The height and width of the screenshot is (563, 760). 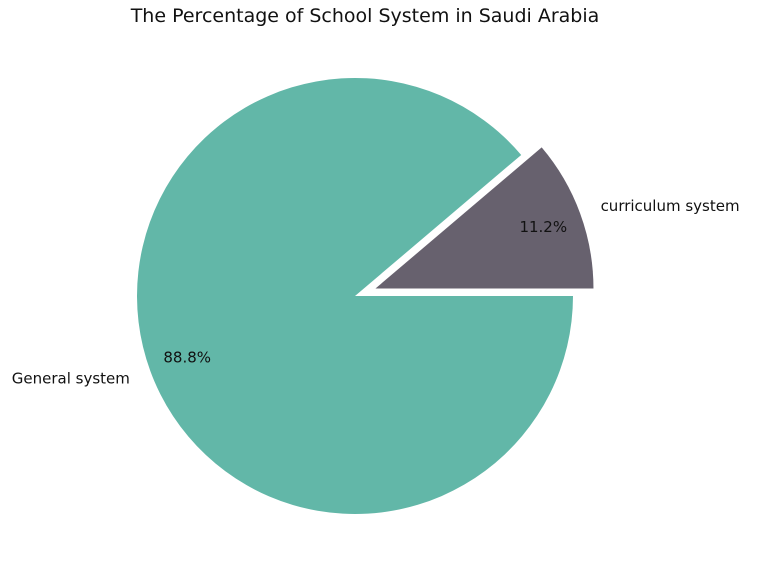 What do you see at coordinates (543, 227) in the screenshot?
I see `pie-pct-label-1: 11.2%` at bounding box center [543, 227].